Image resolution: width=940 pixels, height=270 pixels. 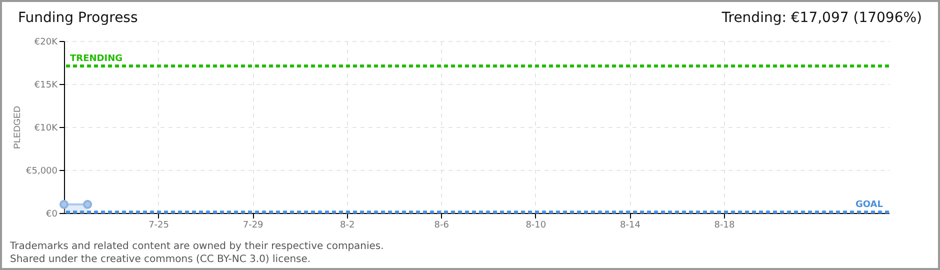 I want to click on y-tick-label: €0, so click(x=52, y=215).